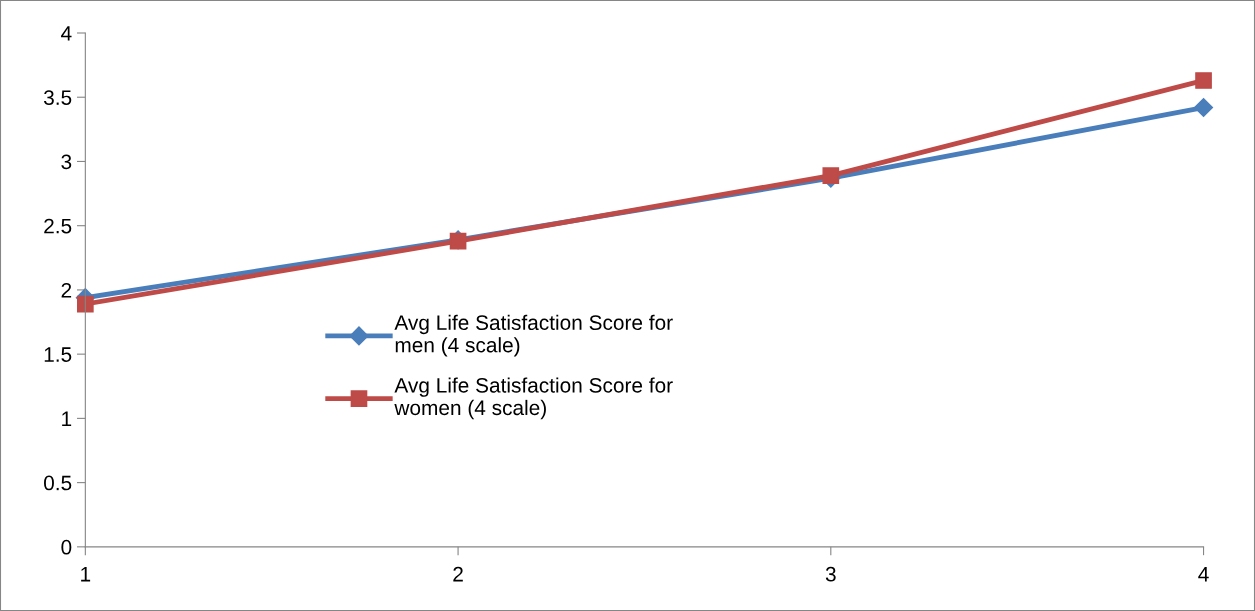  What do you see at coordinates (66, 162) in the screenshot?
I see `y-tick-label: 3` at bounding box center [66, 162].